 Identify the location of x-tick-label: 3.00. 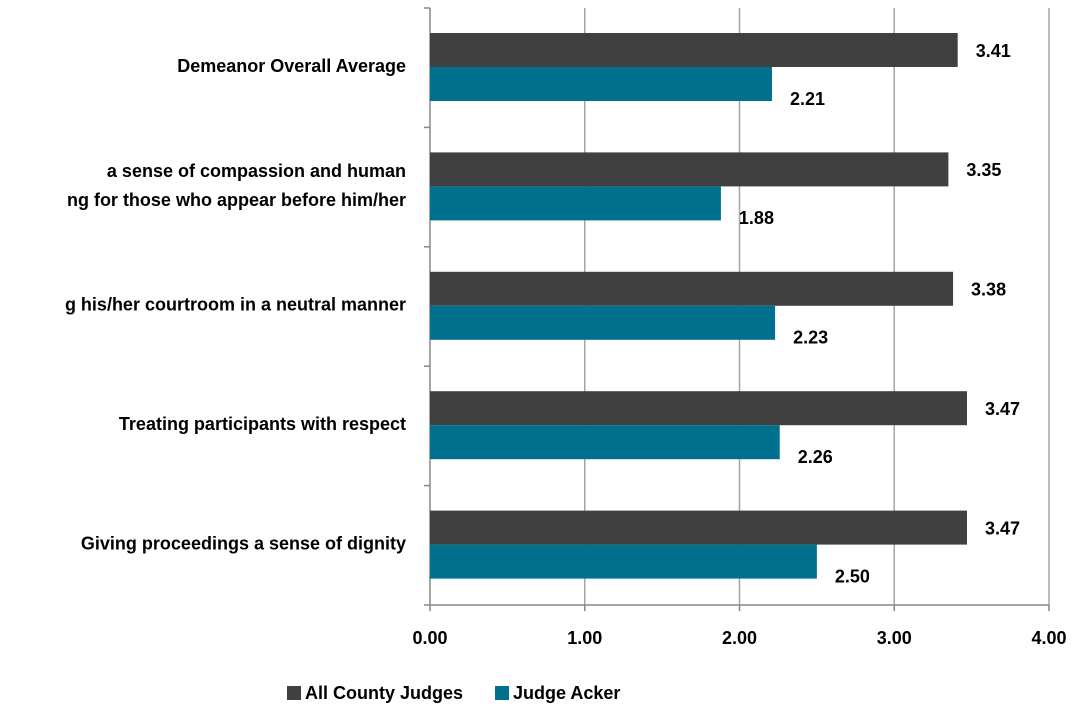
(894, 638).